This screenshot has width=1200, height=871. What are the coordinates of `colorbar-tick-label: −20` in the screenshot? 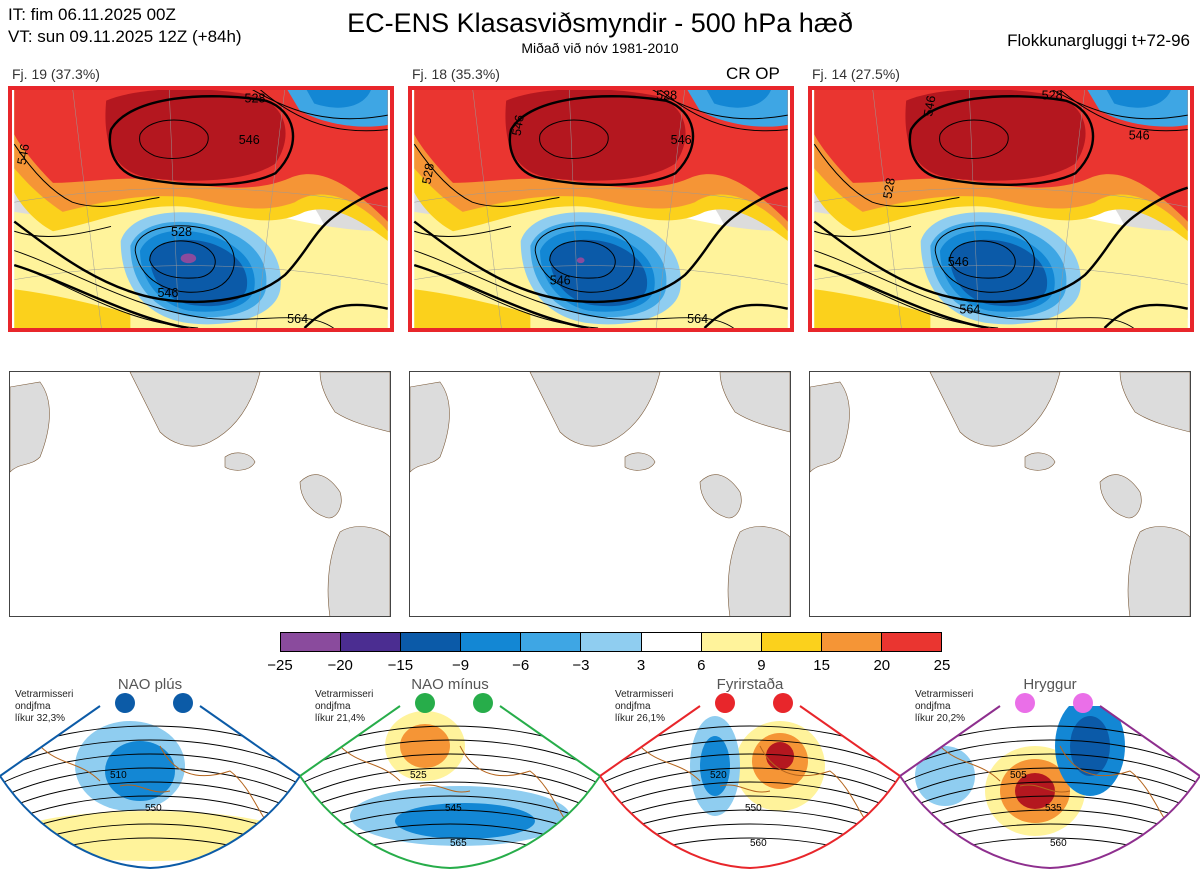 It's located at (340, 665).